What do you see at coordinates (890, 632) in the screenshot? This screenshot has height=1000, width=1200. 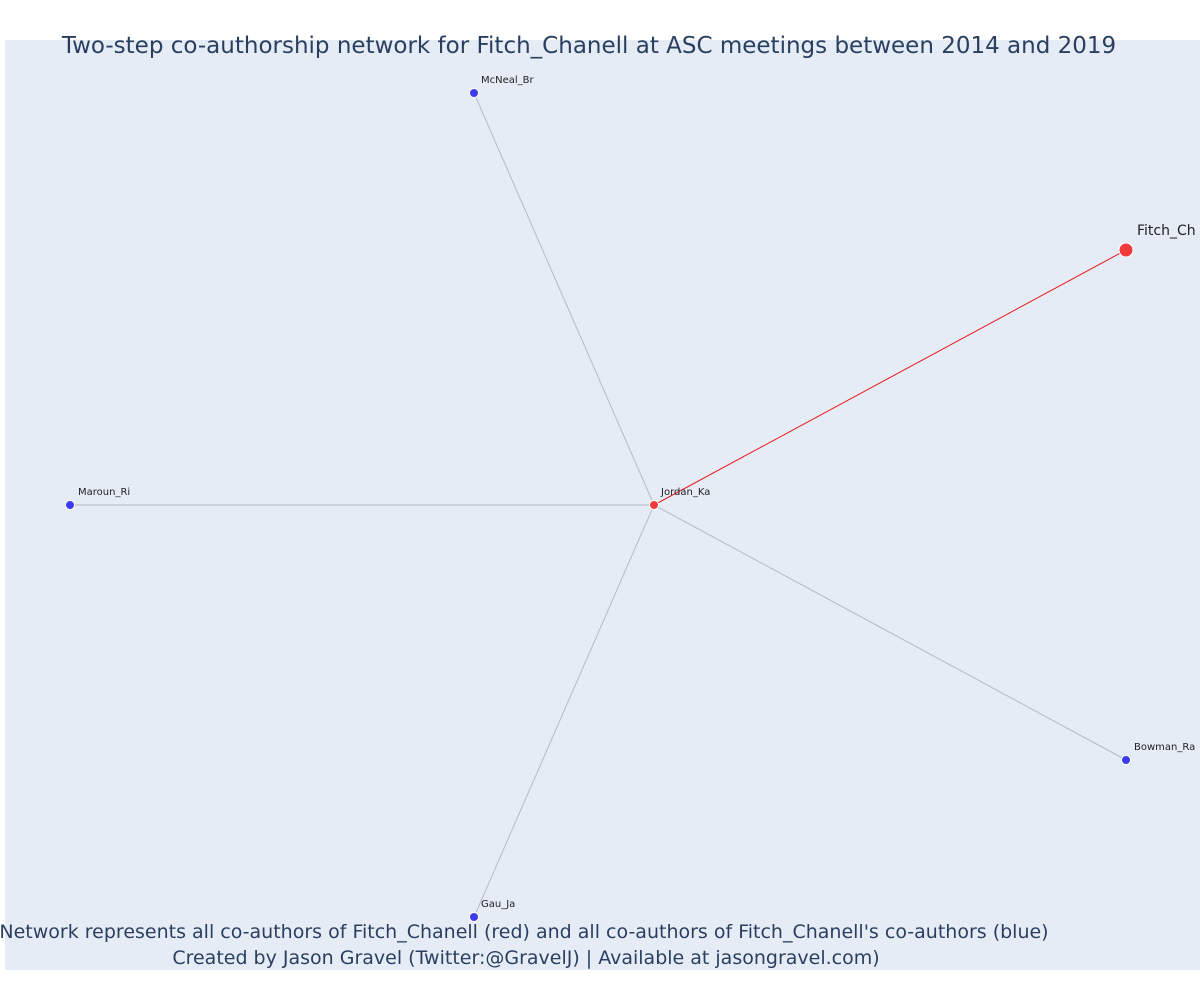 I see `edge-jordan_ka-bowman_ra` at bounding box center [890, 632].